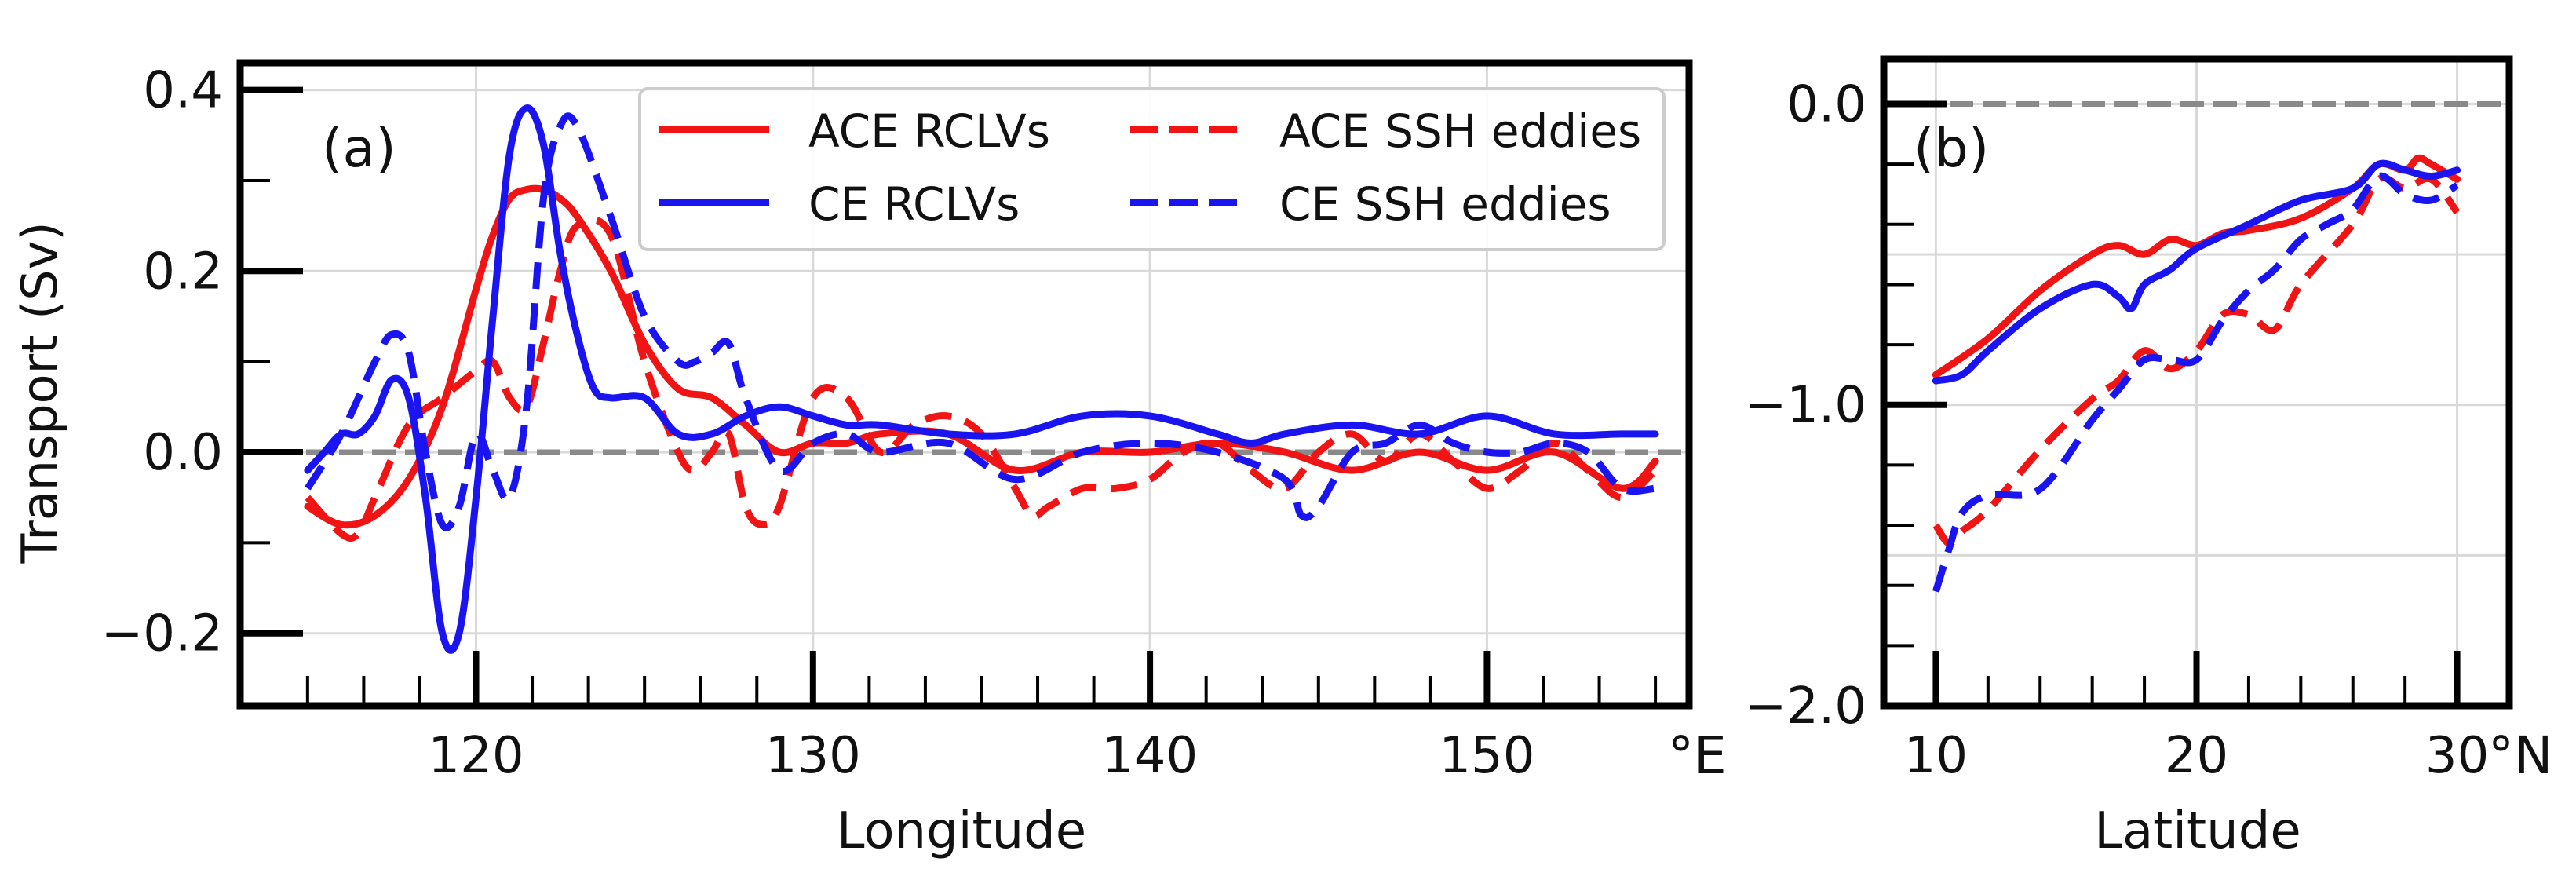 The height and width of the screenshot is (891, 2576). What do you see at coordinates (39, 393) in the screenshot?
I see `y-axis-label: Transport (Sv)` at bounding box center [39, 393].